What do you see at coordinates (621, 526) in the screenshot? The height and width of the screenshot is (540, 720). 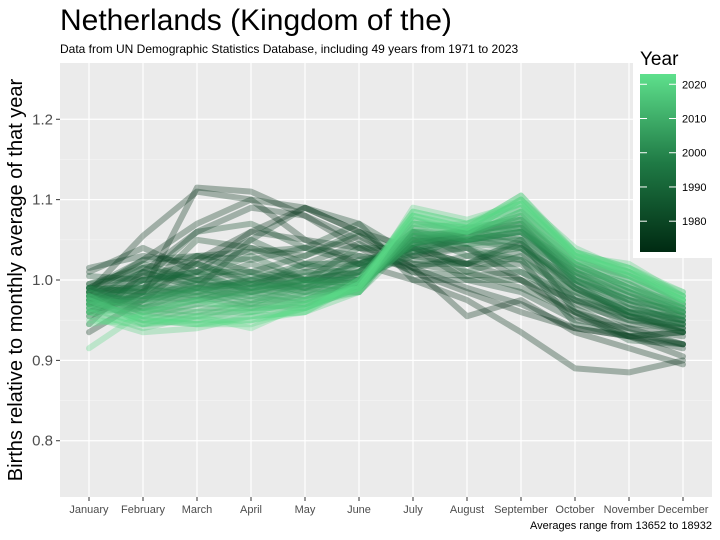 I see `chart-caption: Averages range from 13652 to 18932` at bounding box center [621, 526].